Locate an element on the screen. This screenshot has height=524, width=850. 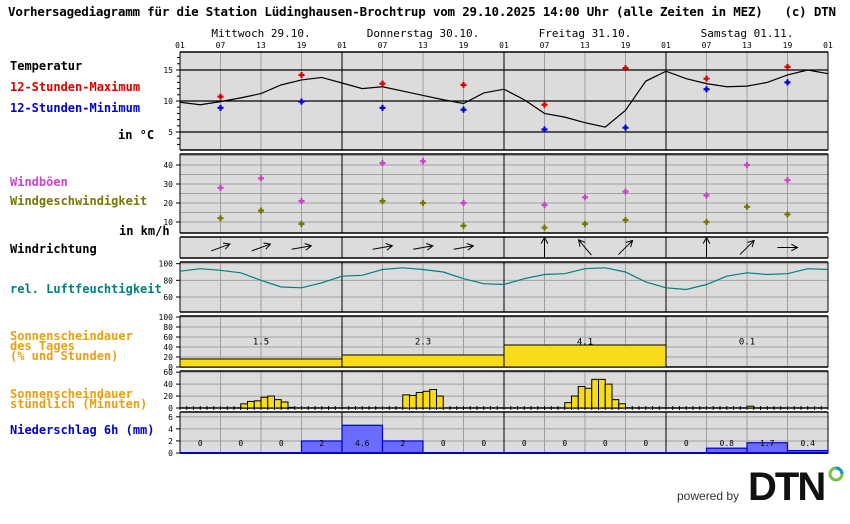
humidity-line is located at coordinates (504, 279).